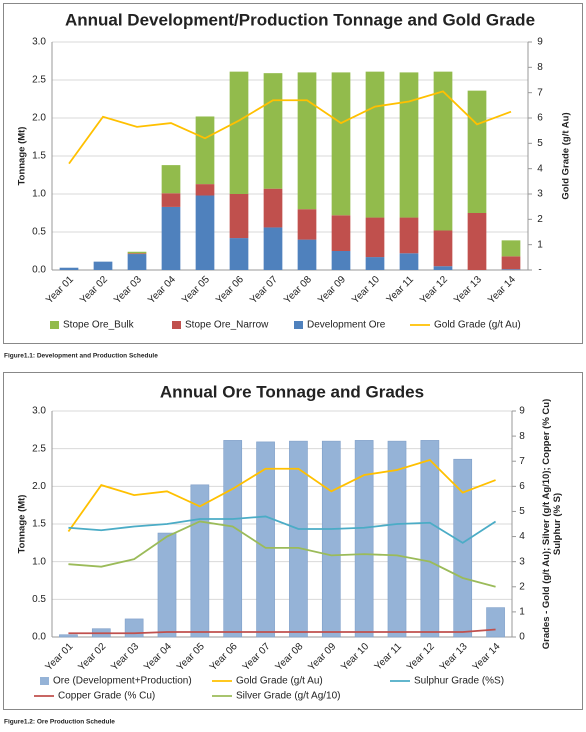 The image size is (586, 732). Describe the element at coordinates (99, 325) in the screenshot. I see `legend-label: Stope Ore_Bulk` at that location.